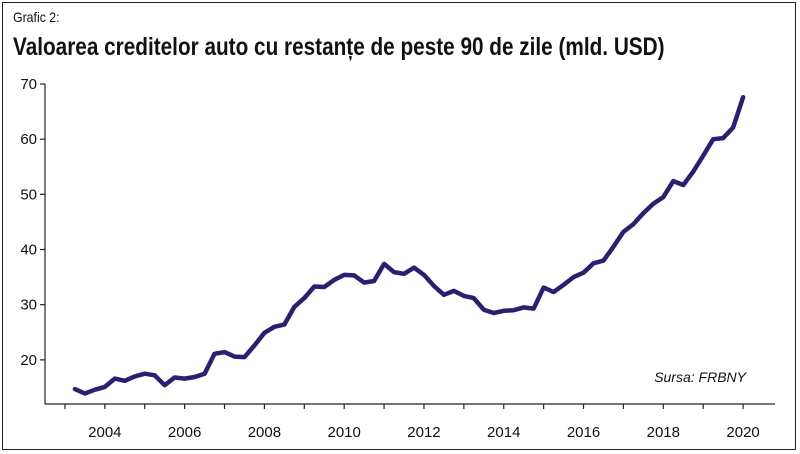 This screenshot has width=800, height=454. I want to click on y-tick-label: 30, so click(28, 305).